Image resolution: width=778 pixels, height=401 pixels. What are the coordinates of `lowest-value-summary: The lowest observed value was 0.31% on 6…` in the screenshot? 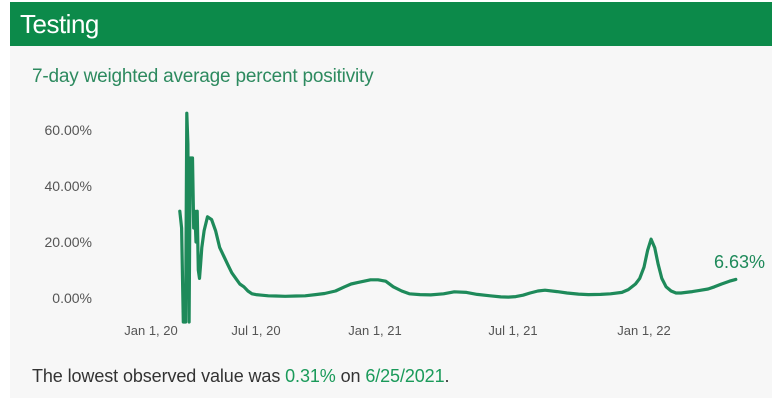 It's located at (241, 376).